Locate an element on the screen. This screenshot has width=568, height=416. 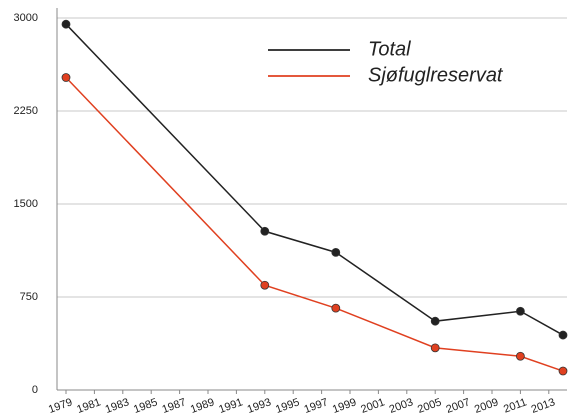
y-tick-label: 750 is located at coordinates (29, 297).